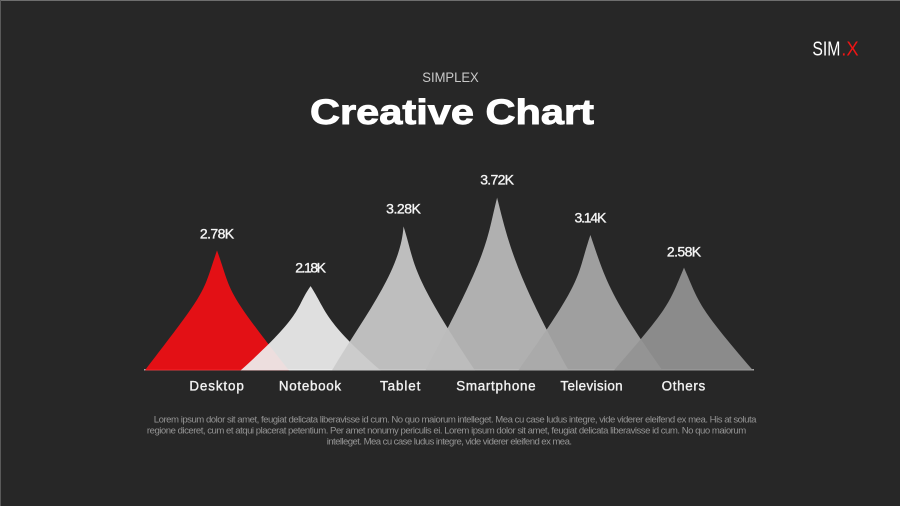 Image resolution: width=900 pixels, height=506 pixels. What do you see at coordinates (216, 385) in the screenshot?
I see `svg-text: Desktop` at bounding box center [216, 385].